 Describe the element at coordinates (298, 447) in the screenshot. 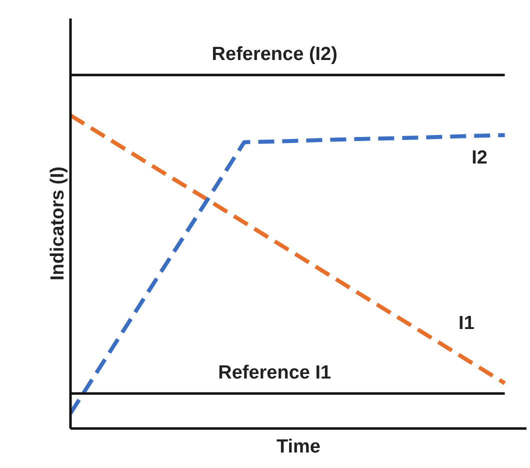

I see `x-axis-title: Time` at that location.